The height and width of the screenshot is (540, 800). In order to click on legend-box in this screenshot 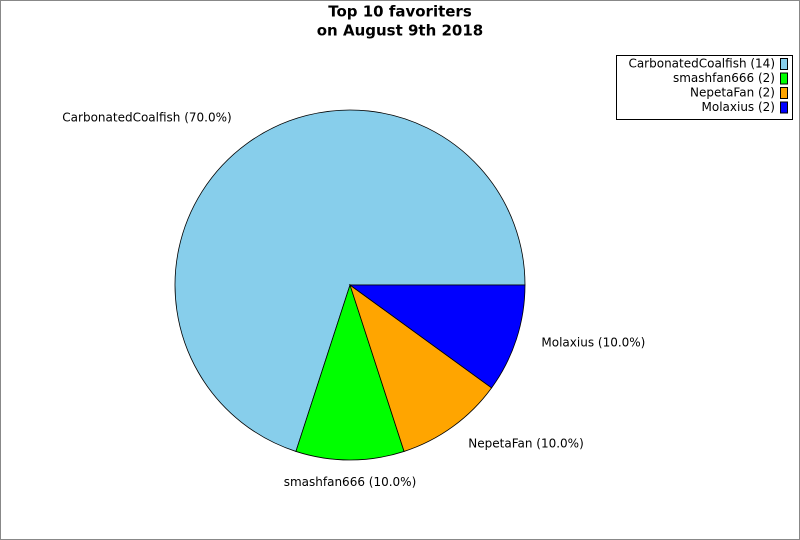, I will do `click(704, 87)`.